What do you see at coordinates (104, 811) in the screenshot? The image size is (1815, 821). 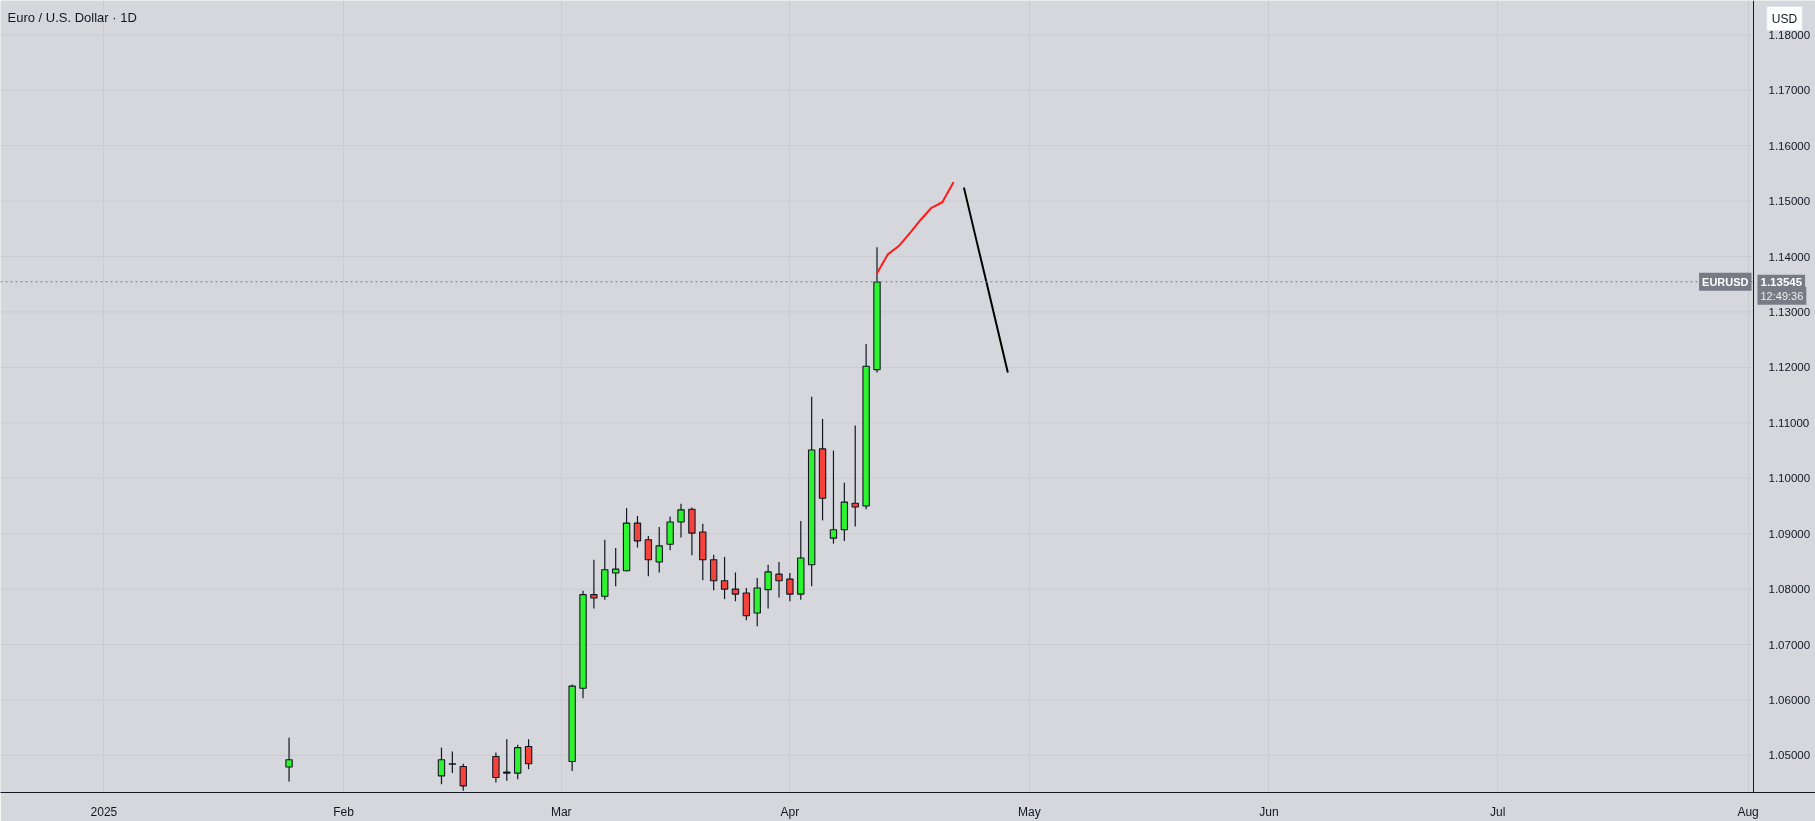 I see `x-tick-label: 2025` at bounding box center [104, 811].